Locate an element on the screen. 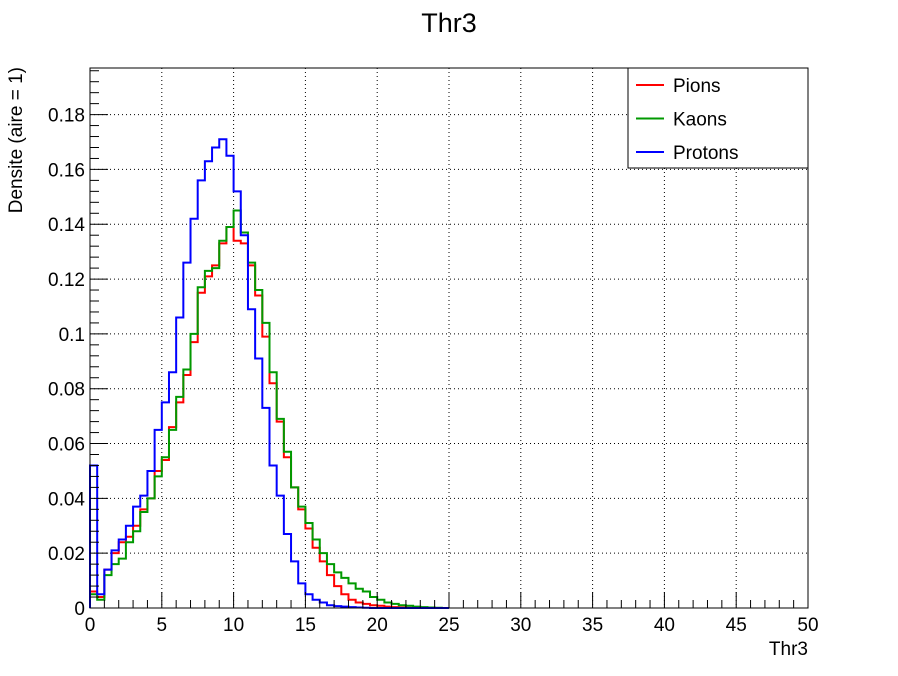 The height and width of the screenshot is (676, 898). legend: Pions Kaons Protons is located at coordinates (718, 118).